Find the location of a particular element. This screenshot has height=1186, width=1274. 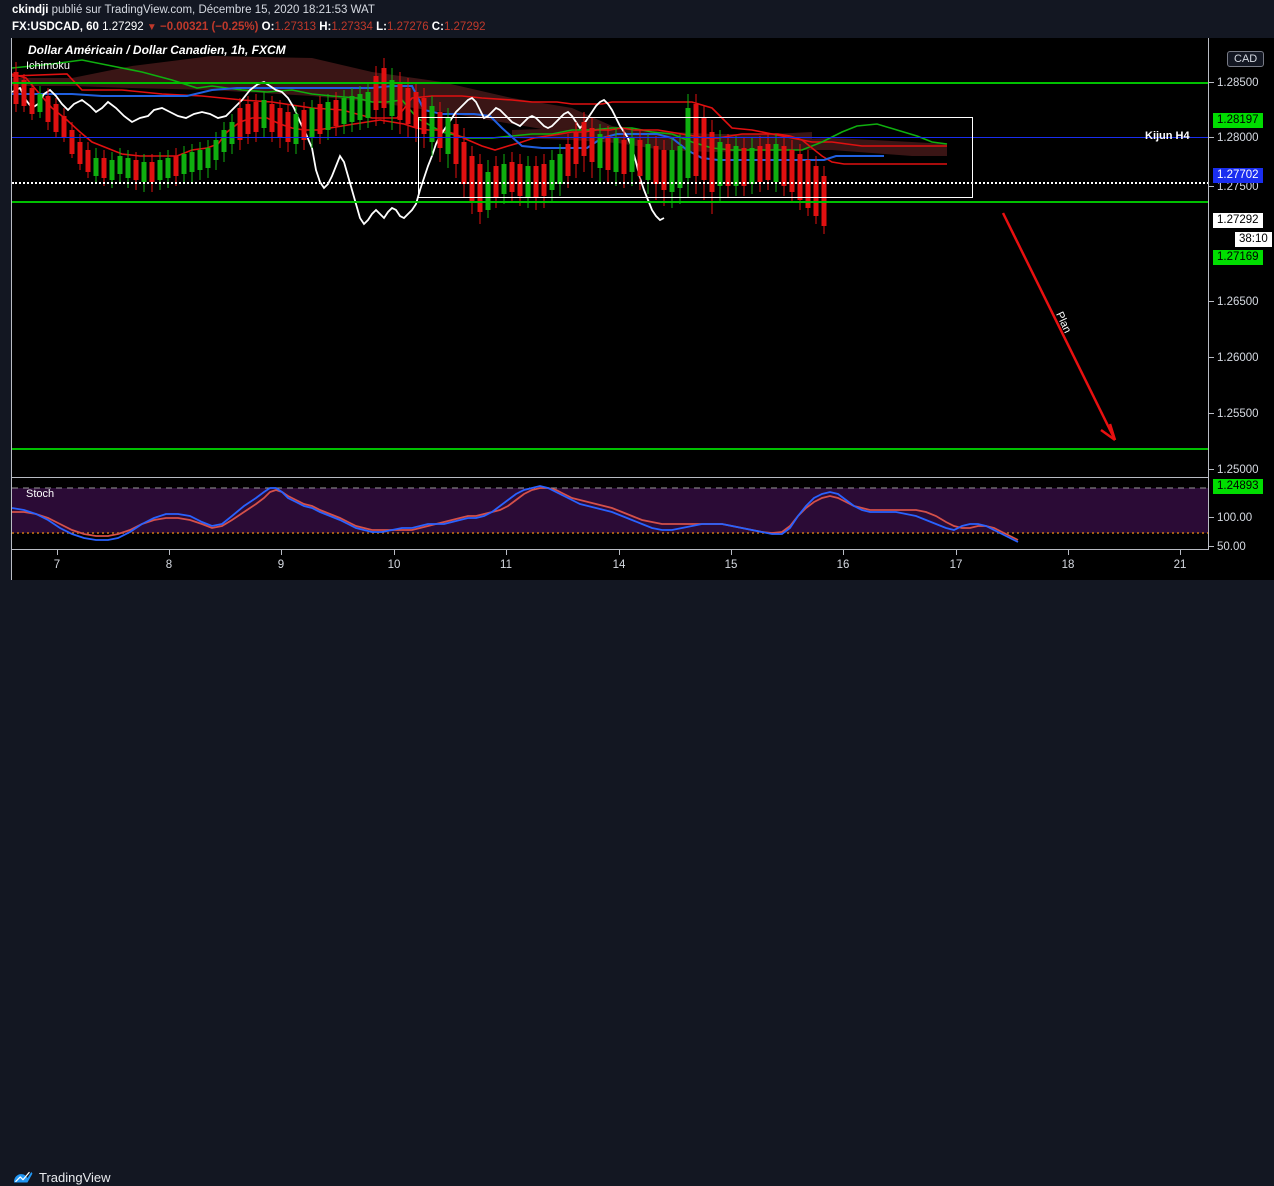

price-tick: 1.27500 is located at coordinates (1234, 187).